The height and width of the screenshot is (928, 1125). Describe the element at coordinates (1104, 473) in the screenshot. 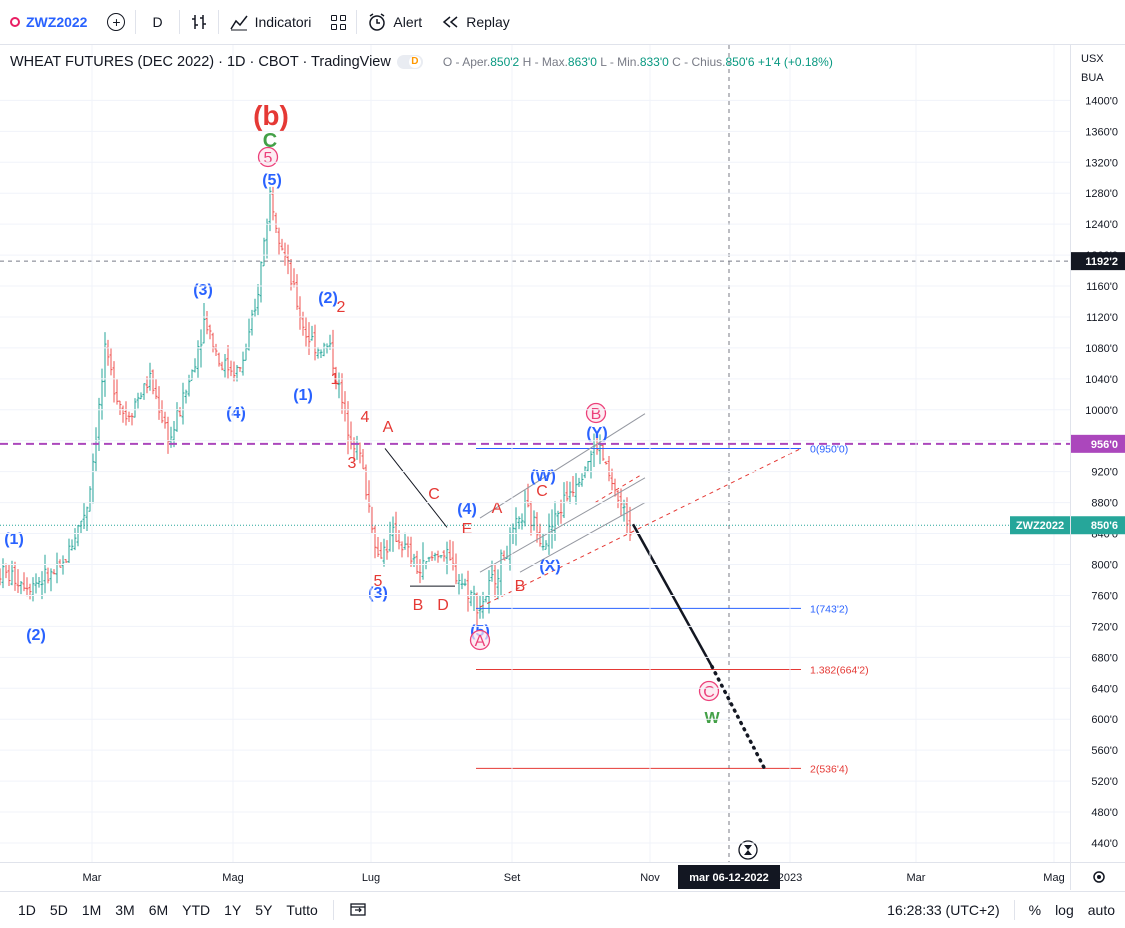

I see `price-tick: 920'0` at that location.